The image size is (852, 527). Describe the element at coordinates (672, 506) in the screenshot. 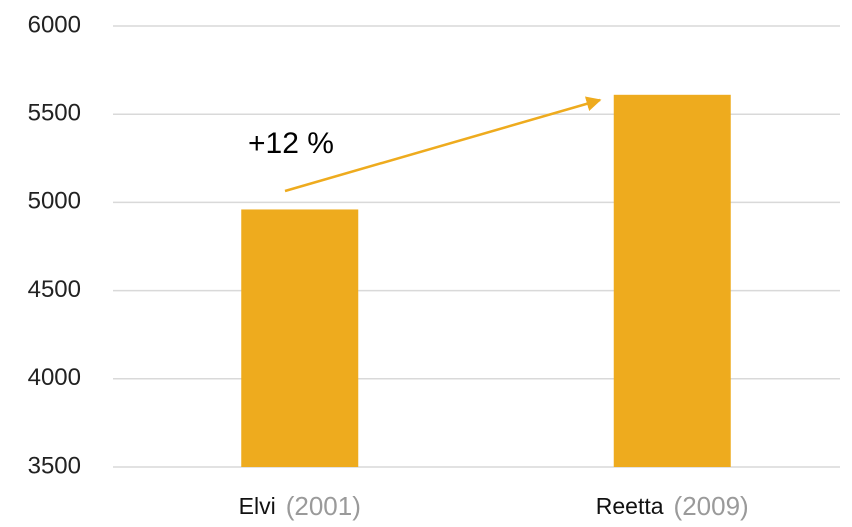

I see `x-tick-label: Reetta (2009)` at that location.